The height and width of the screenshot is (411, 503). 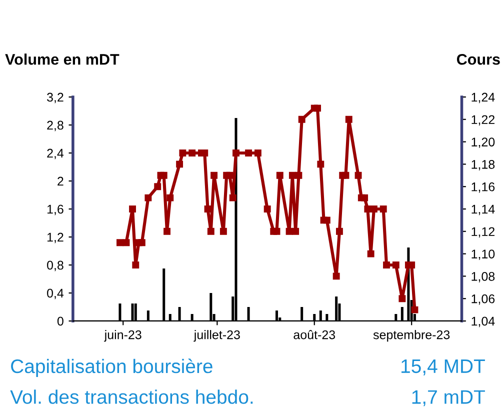 I want to click on y-tick-label: 1,2, so click(x=55, y=238).